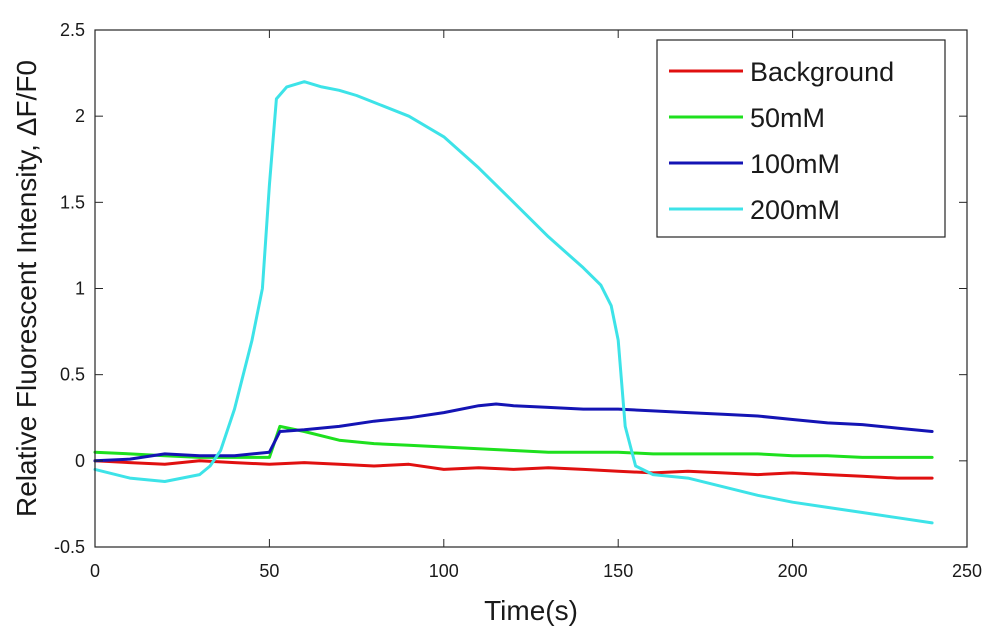 The width and height of the screenshot is (1000, 637). I want to click on series-line-100mm, so click(513, 432).